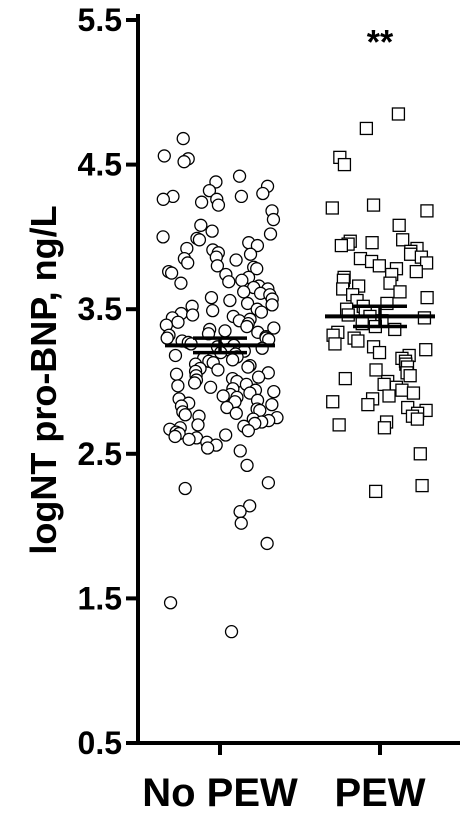 This screenshot has height=813, width=462. What do you see at coordinates (379, 792) in the screenshot?
I see `x-tick-label: PEW` at bounding box center [379, 792].